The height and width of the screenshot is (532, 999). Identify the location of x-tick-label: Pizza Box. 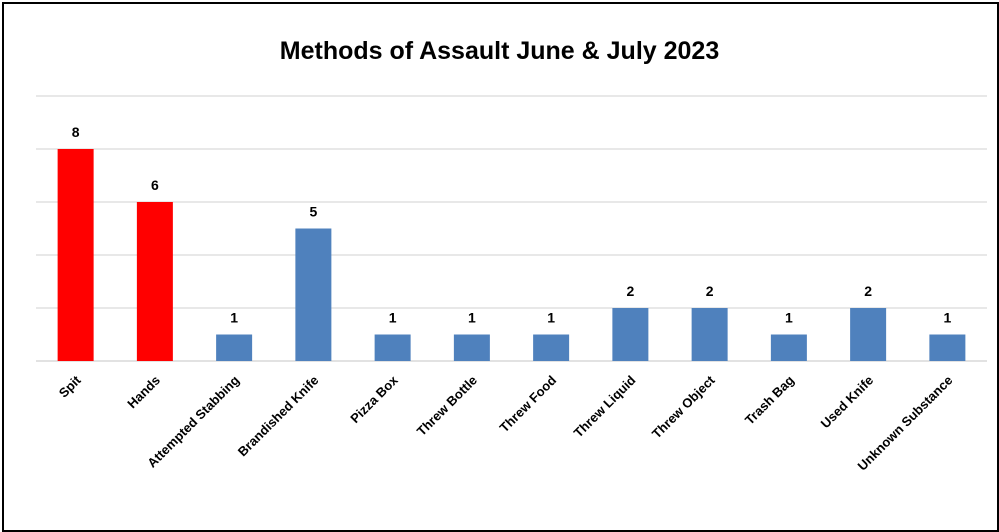
(374, 399).